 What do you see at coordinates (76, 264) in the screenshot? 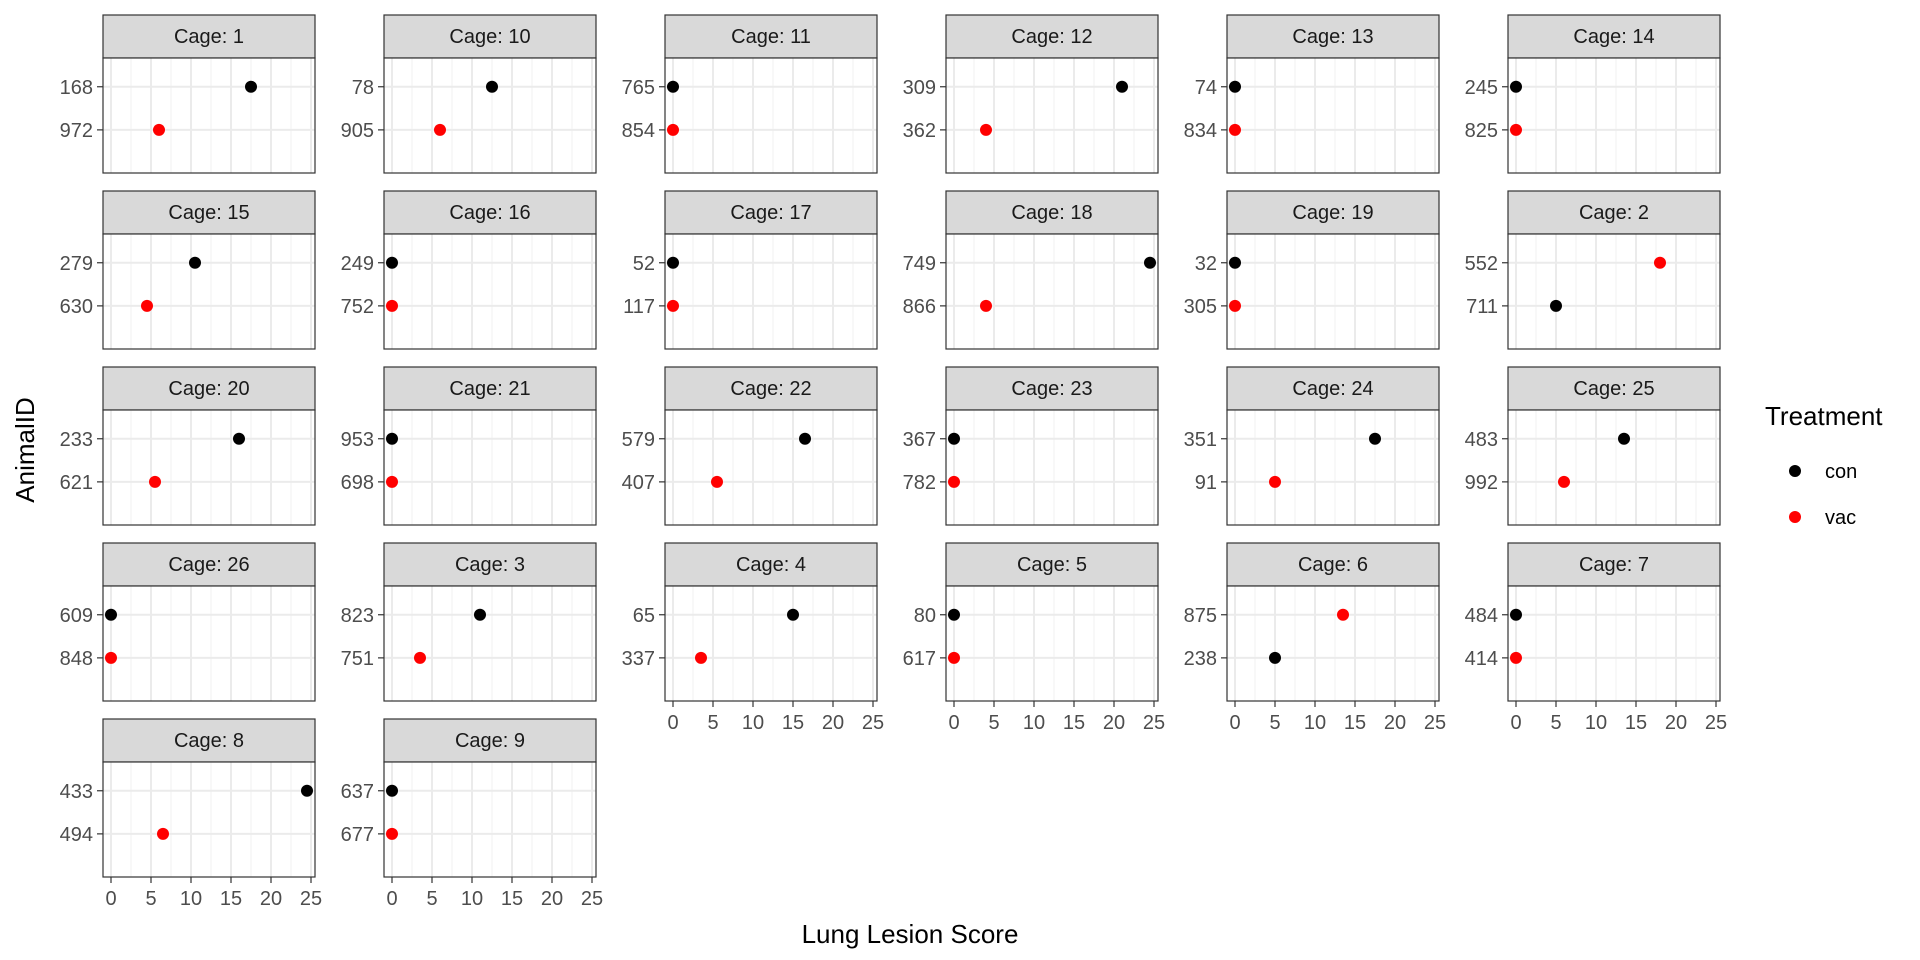
I see `y-tick-label: 279` at bounding box center [76, 264].